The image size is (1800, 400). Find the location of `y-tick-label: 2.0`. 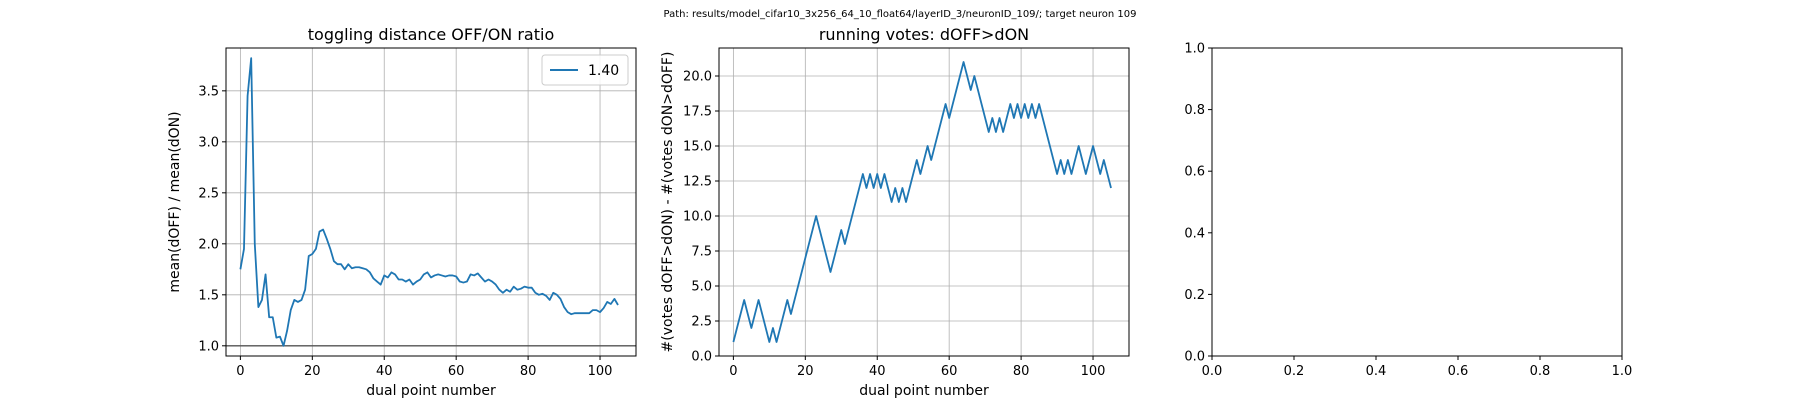

y-tick-label: 2.0 is located at coordinates (208, 244).